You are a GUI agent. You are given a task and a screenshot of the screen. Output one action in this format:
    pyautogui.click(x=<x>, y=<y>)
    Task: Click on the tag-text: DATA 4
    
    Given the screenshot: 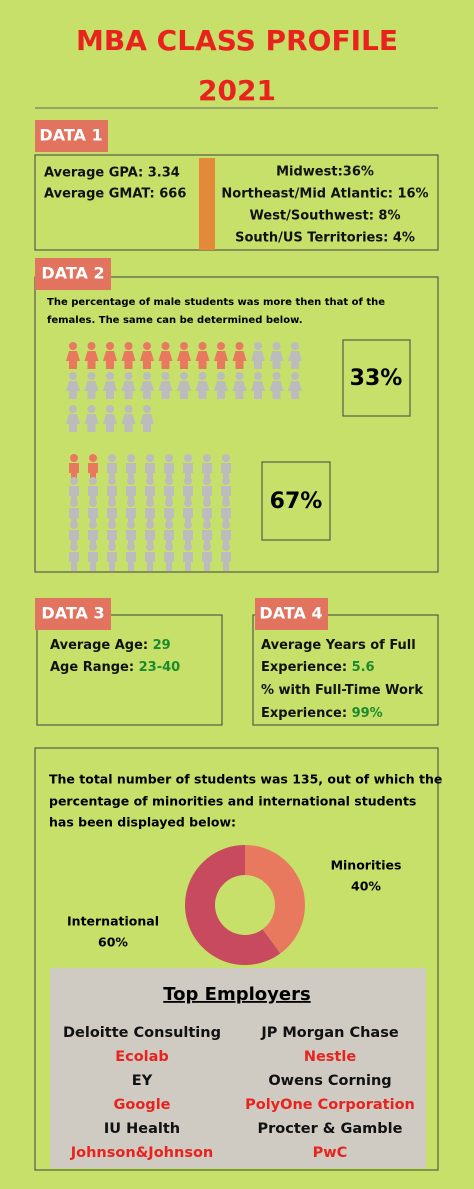 What is the action you would take?
    pyautogui.click(x=290, y=613)
    